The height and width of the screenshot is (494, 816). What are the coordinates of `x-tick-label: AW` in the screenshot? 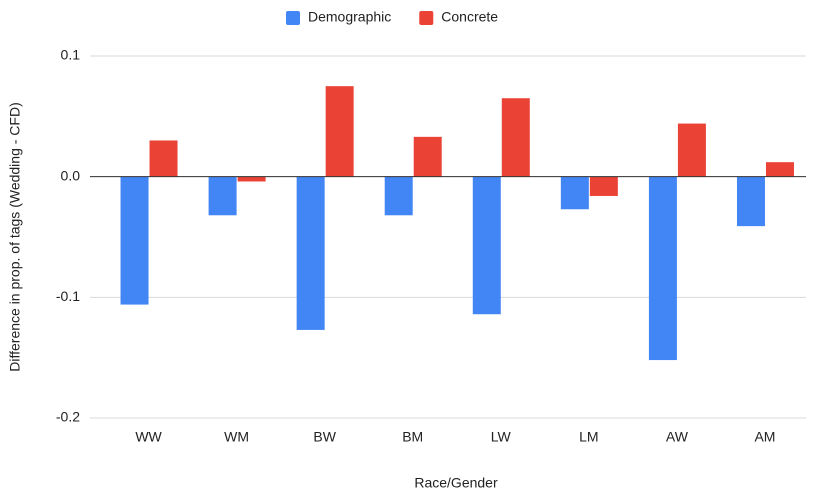 It's located at (677, 437).